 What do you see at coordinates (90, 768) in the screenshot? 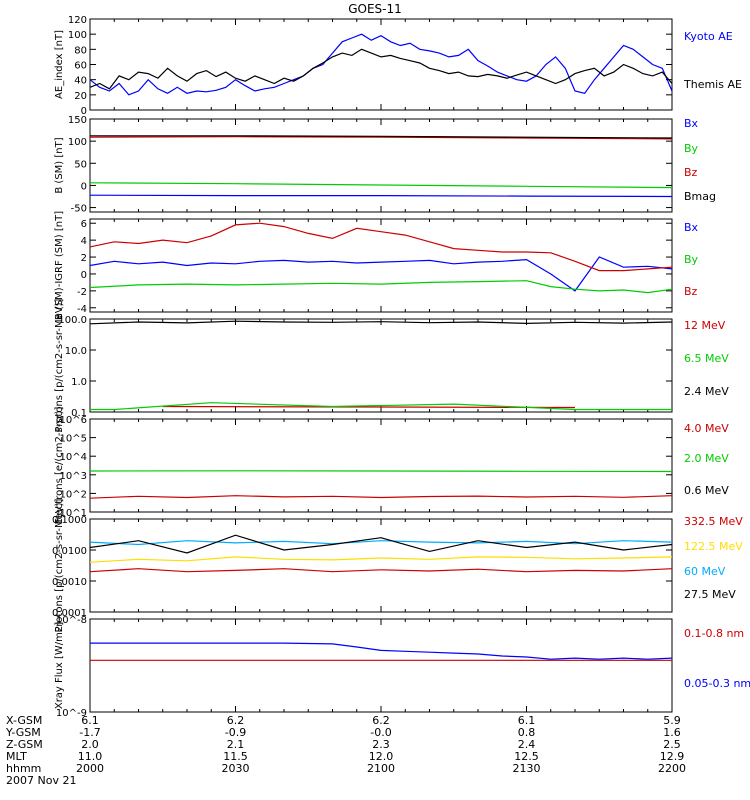
I see `x-axis-value: 2000` at bounding box center [90, 768].